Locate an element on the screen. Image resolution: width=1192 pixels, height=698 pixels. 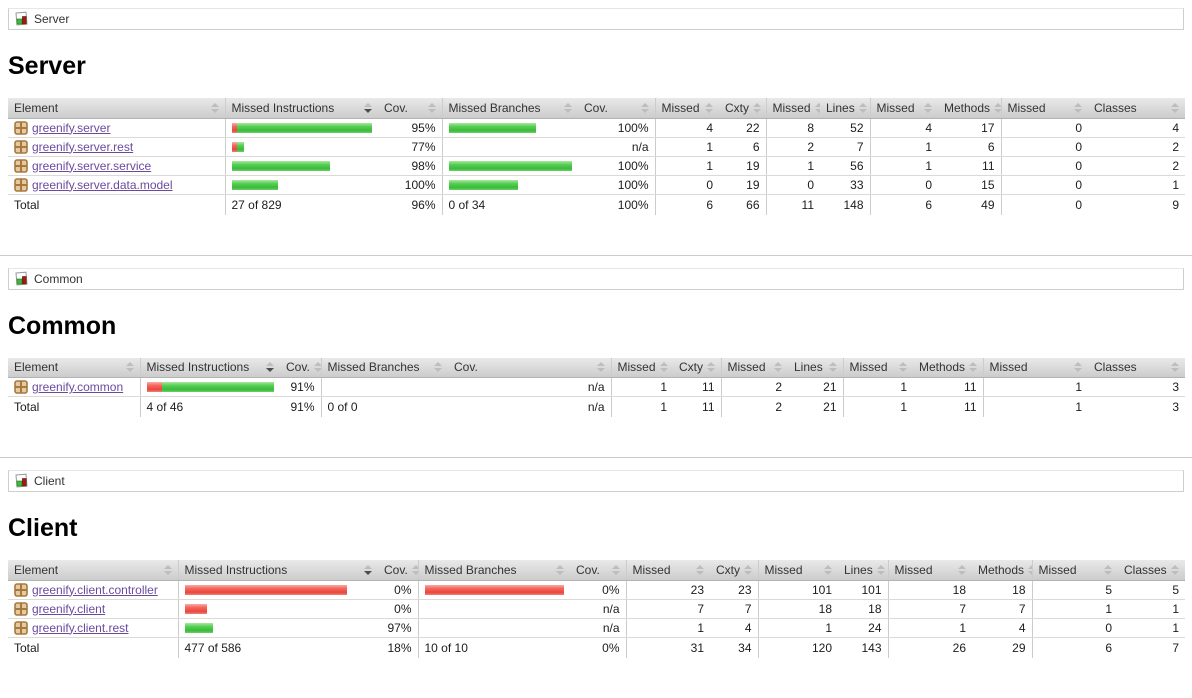
column-header-label: Methods is located at coordinates (967, 107).